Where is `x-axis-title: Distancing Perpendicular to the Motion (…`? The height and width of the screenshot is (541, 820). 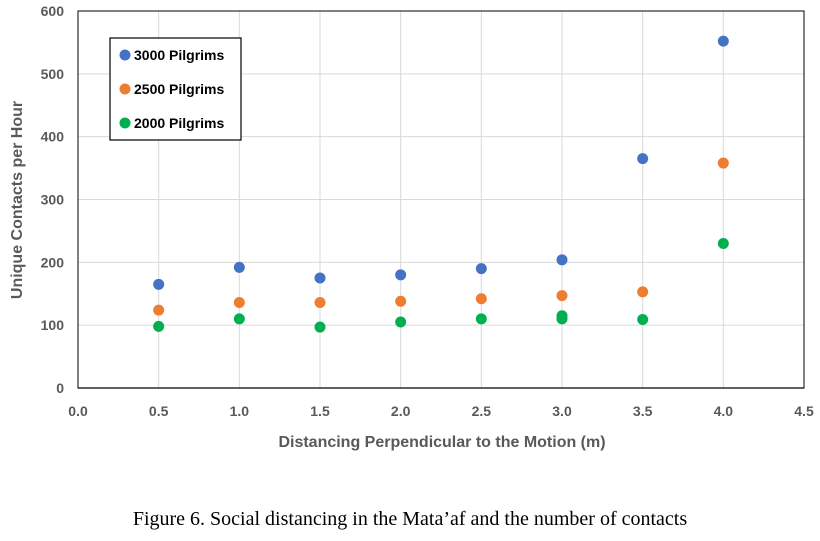
x-axis-title: Distancing Perpendicular to the Motion (… is located at coordinates (441, 442).